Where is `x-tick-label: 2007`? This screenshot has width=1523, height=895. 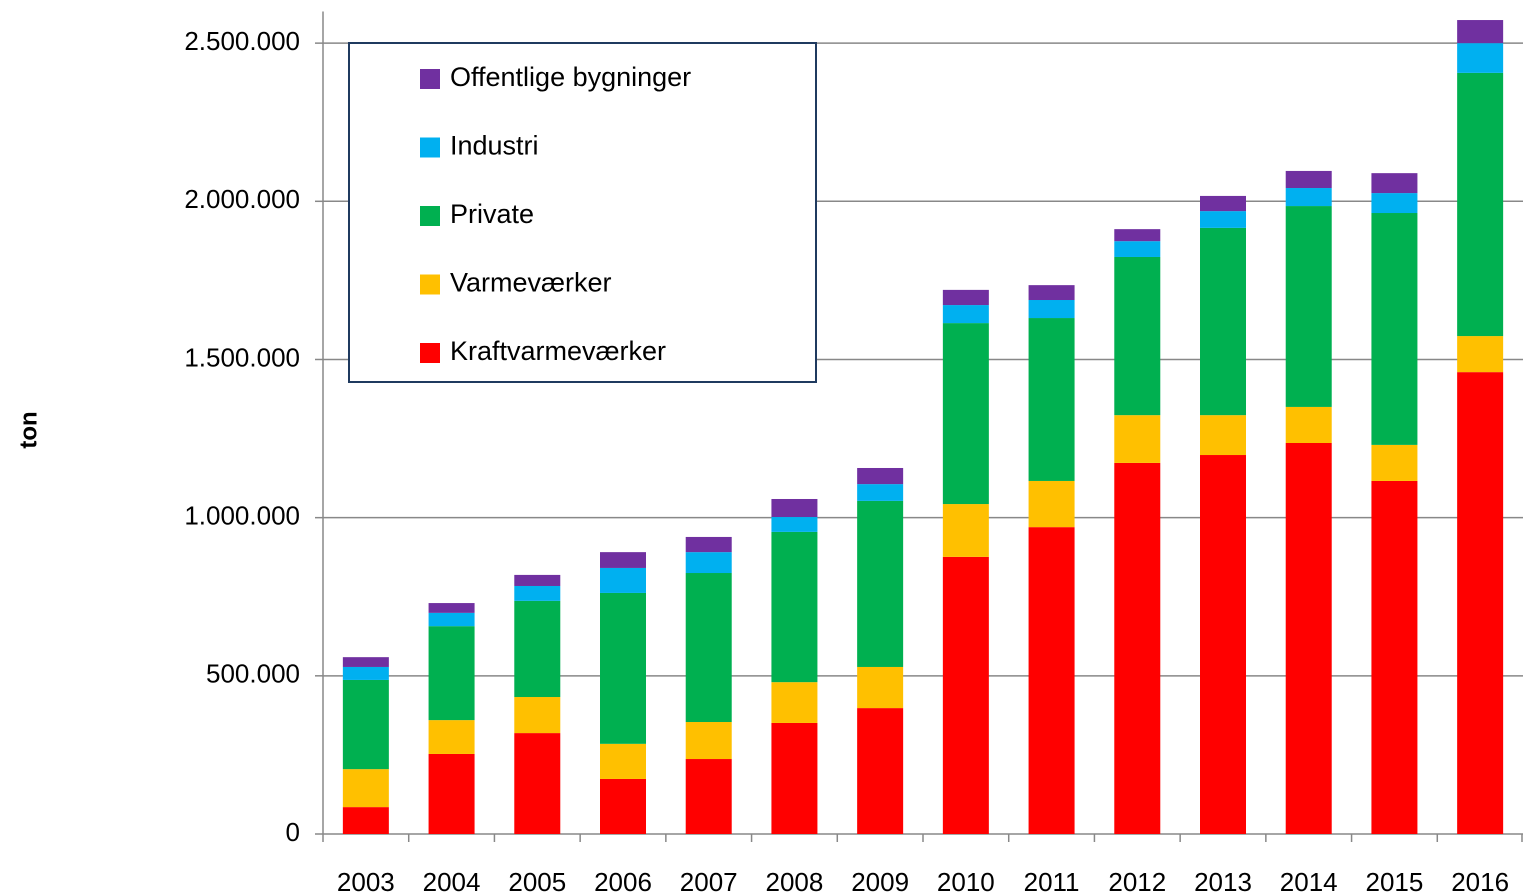
x-tick-label: 2007 is located at coordinates (709, 881).